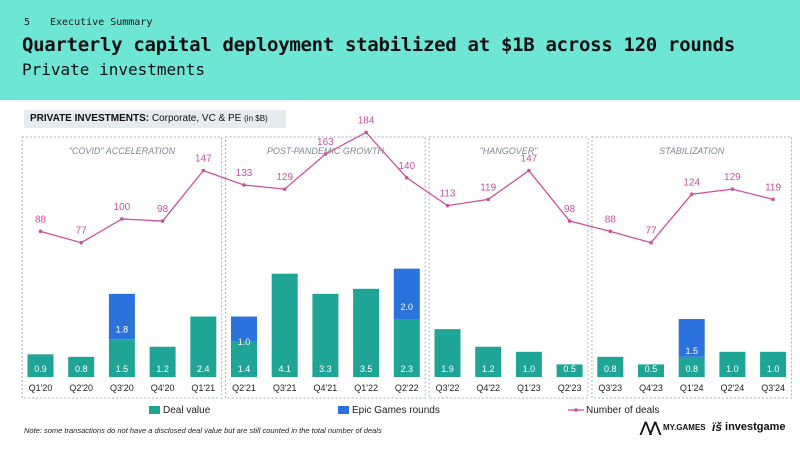 The height and width of the screenshot is (450, 800). I want to click on x-tick-label: Q1'21, so click(203, 388).